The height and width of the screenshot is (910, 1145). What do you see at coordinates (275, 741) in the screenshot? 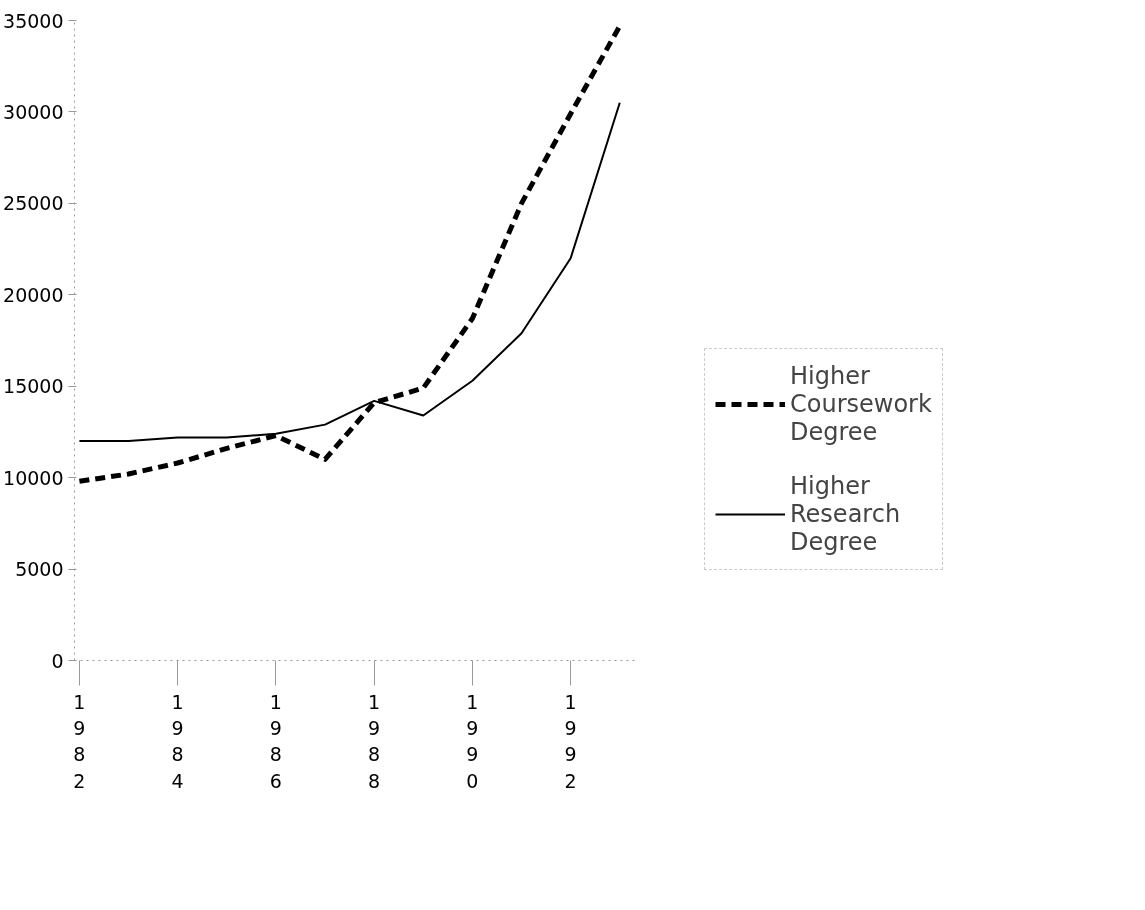
I see `x-tick-label: 1 9 8 6` at bounding box center [275, 741].